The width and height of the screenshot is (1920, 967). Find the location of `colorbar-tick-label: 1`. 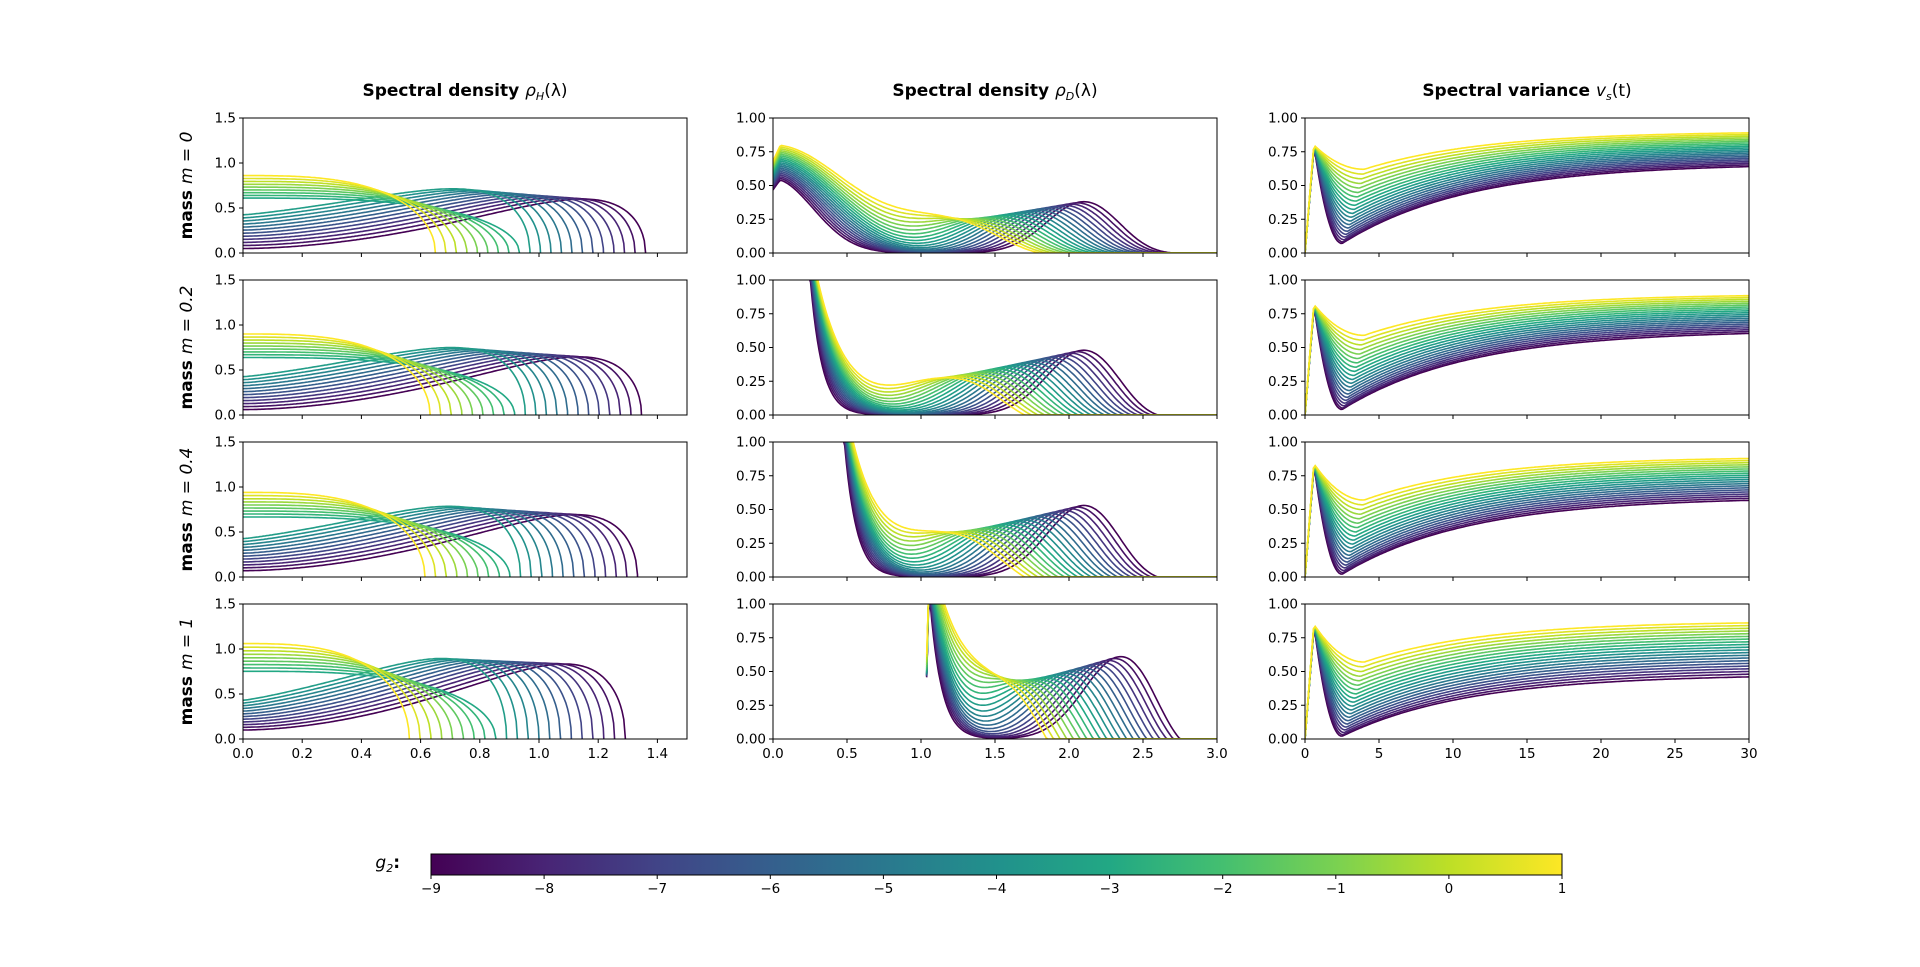

colorbar-tick-label: 1 is located at coordinates (1562, 889).